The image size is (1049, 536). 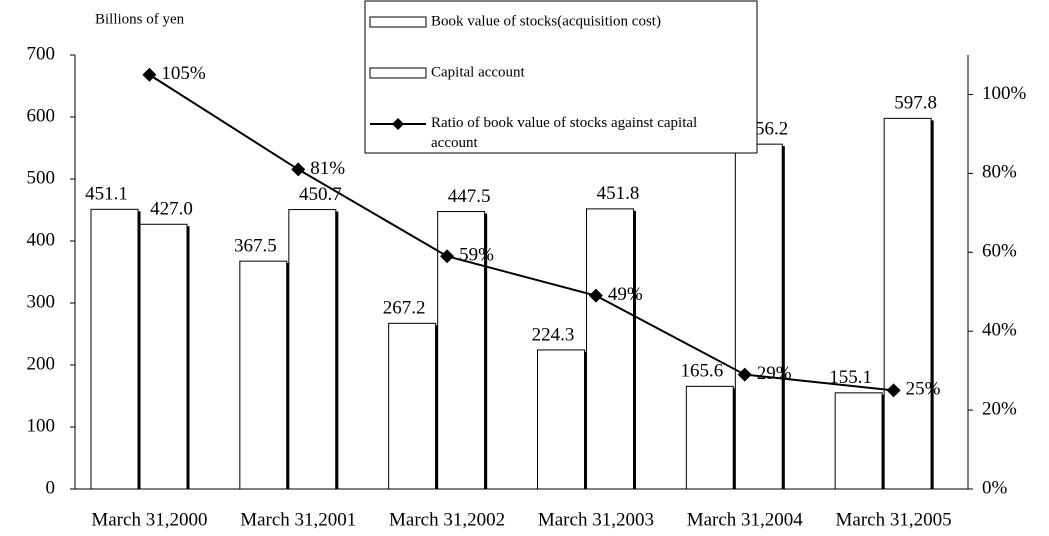 I want to click on data-label: 165.6, so click(x=701, y=371).